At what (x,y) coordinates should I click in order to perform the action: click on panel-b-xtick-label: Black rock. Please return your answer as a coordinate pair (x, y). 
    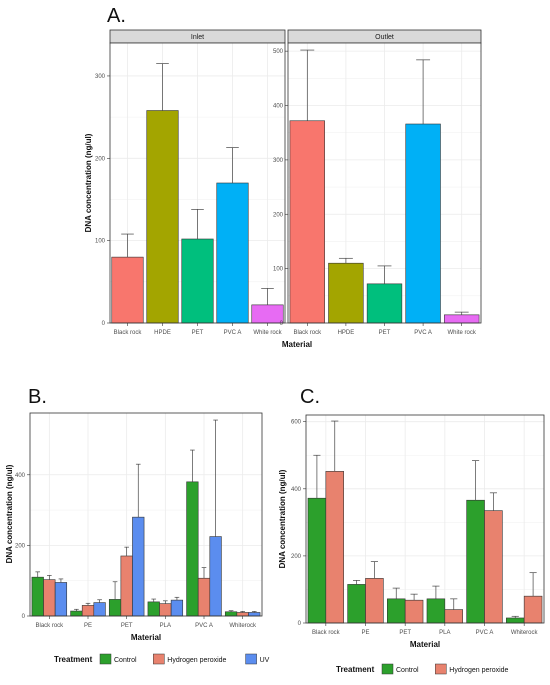
    Looking at the image, I should click on (49, 626).